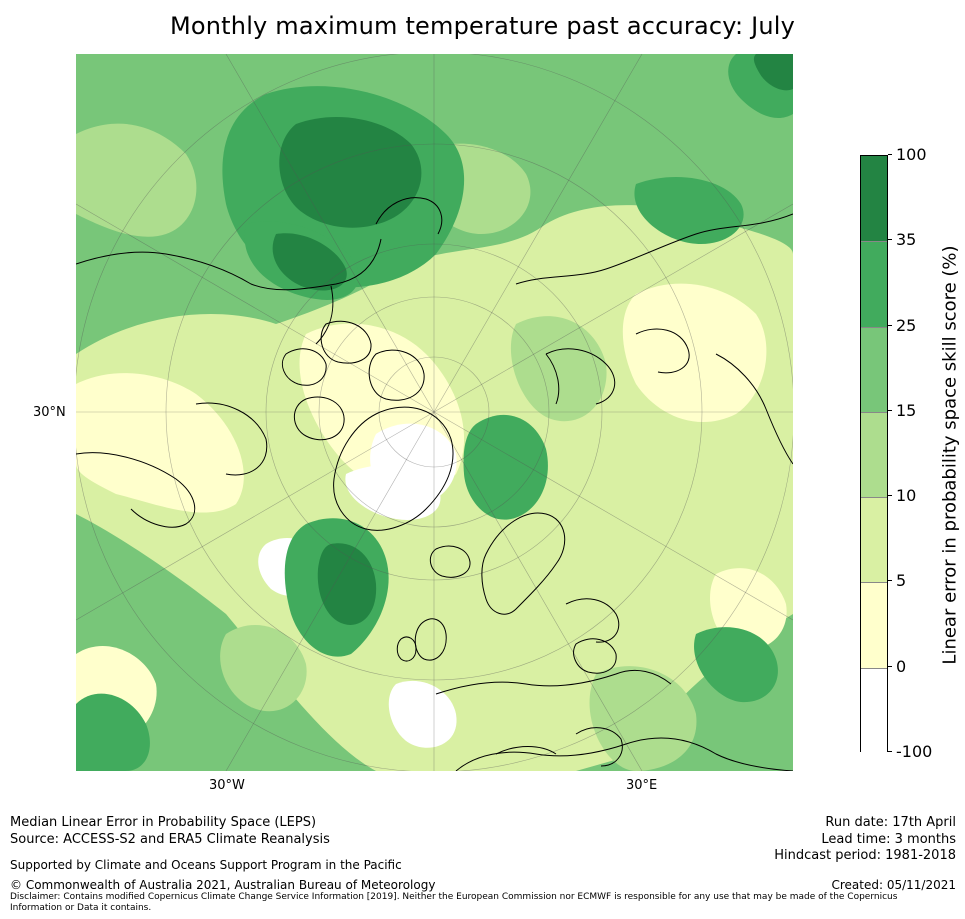 This screenshot has width=965, height=919. What do you see at coordinates (49, 412) in the screenshot?
I see `lat-label-30n: 30°N` at bounding box center [49, 412].